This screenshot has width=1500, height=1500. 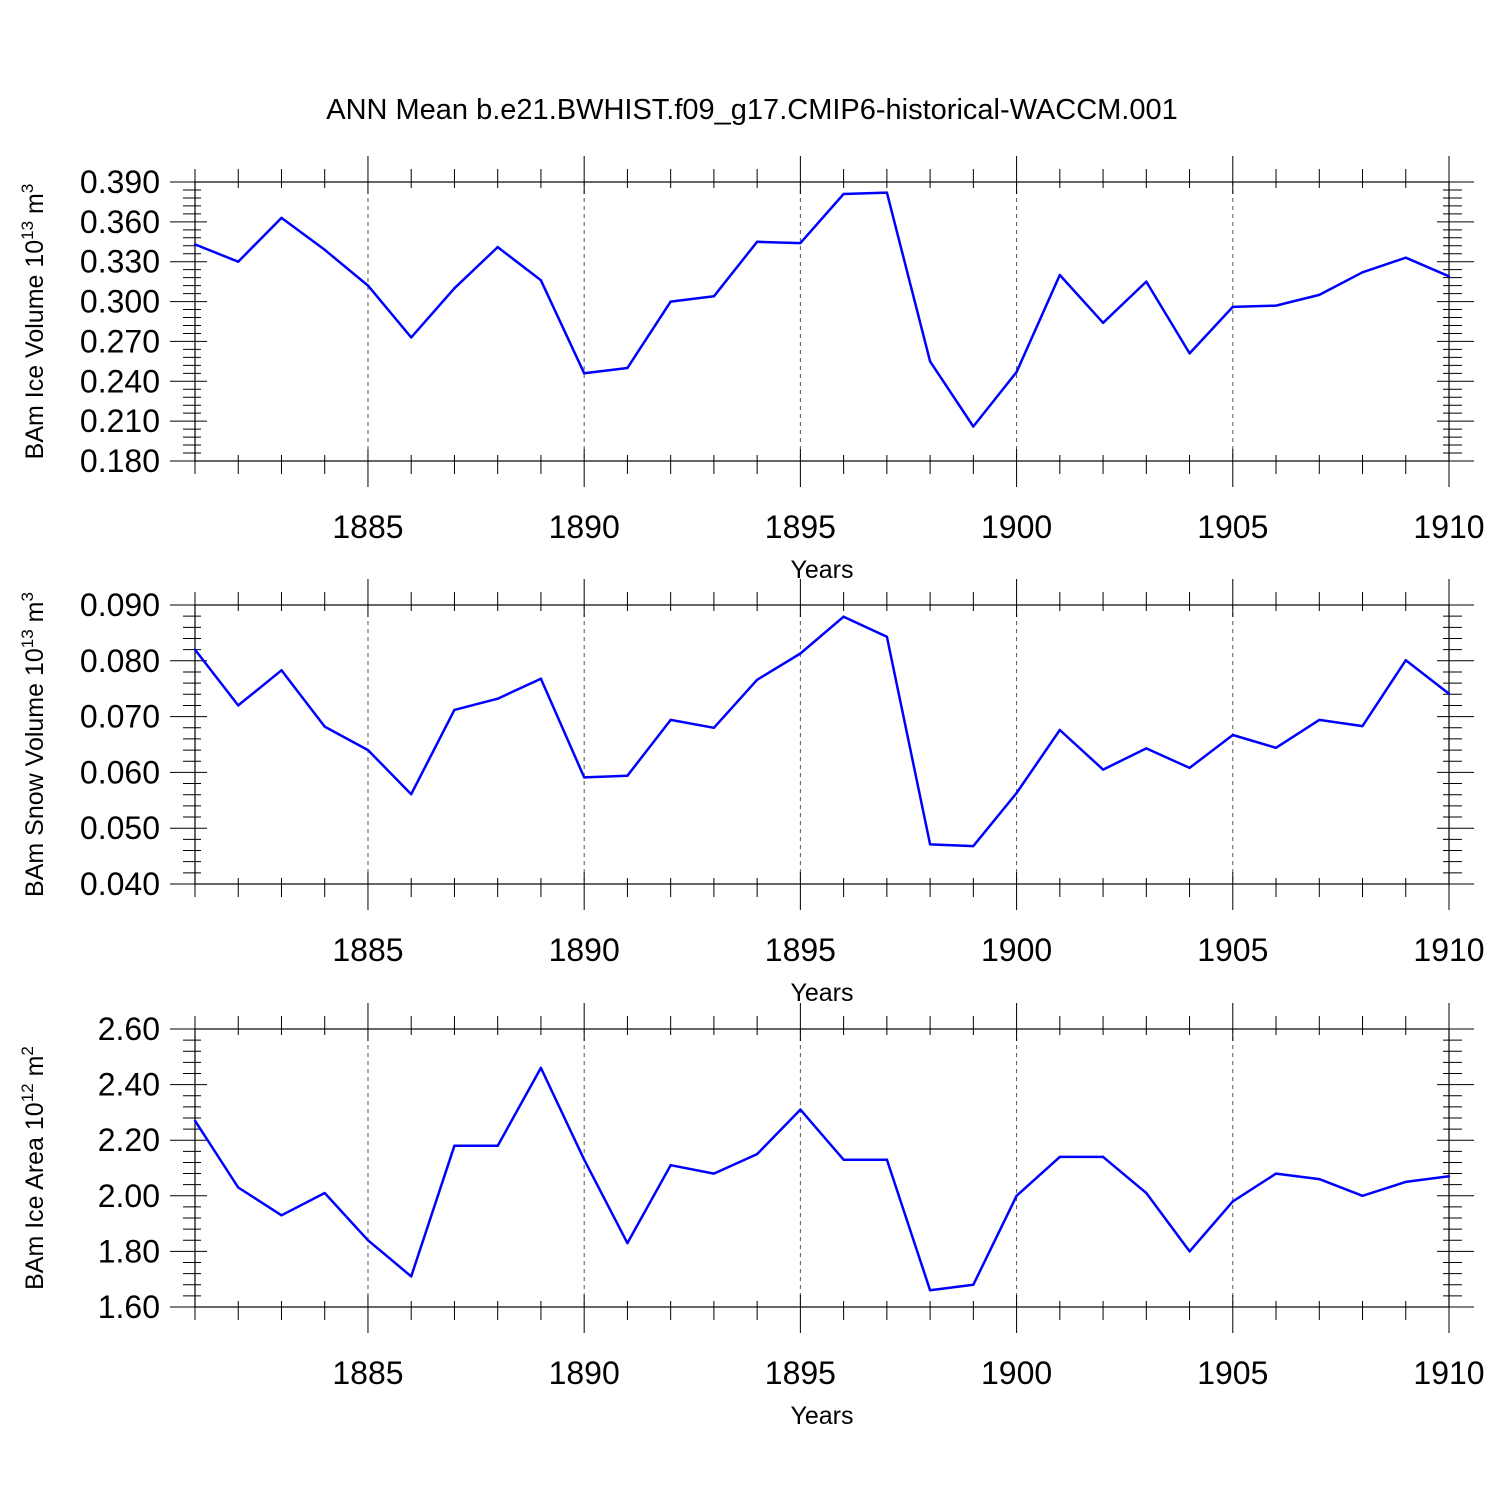 I want to click on y-tick-label: 0.390, so click(x=120, y=182).